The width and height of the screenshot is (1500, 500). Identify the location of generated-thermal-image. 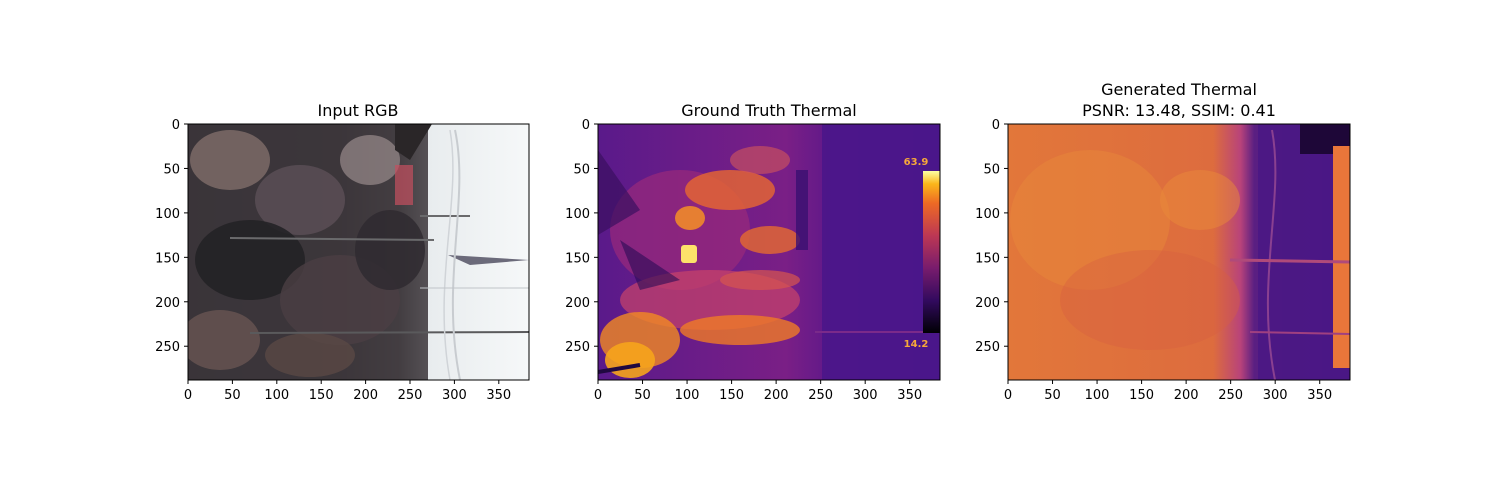
(1179, 252).